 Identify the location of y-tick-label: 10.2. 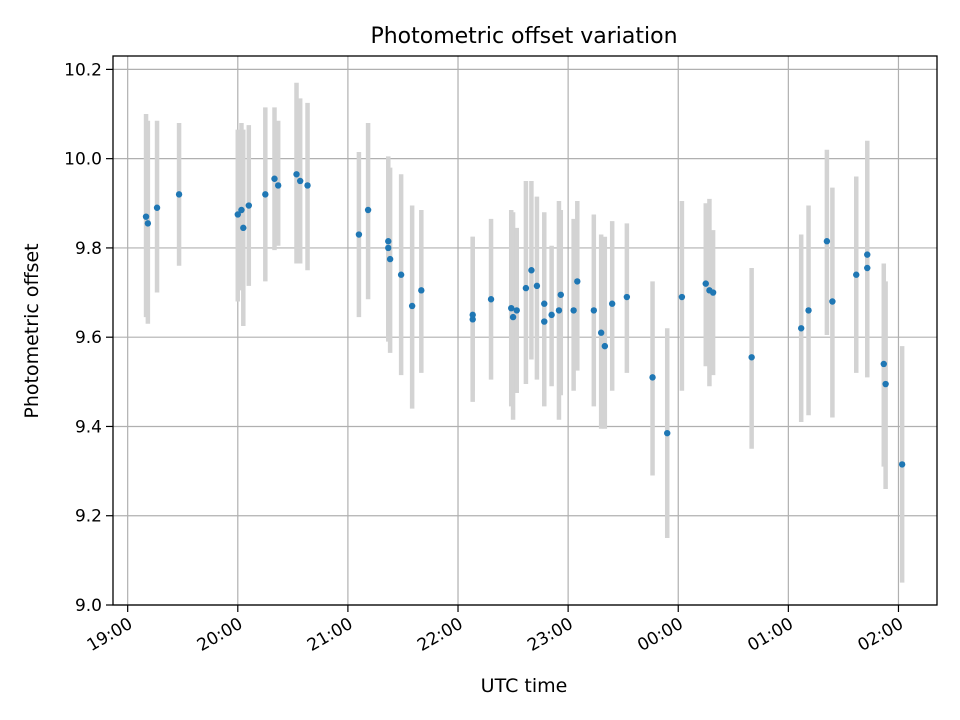
(83, 70).